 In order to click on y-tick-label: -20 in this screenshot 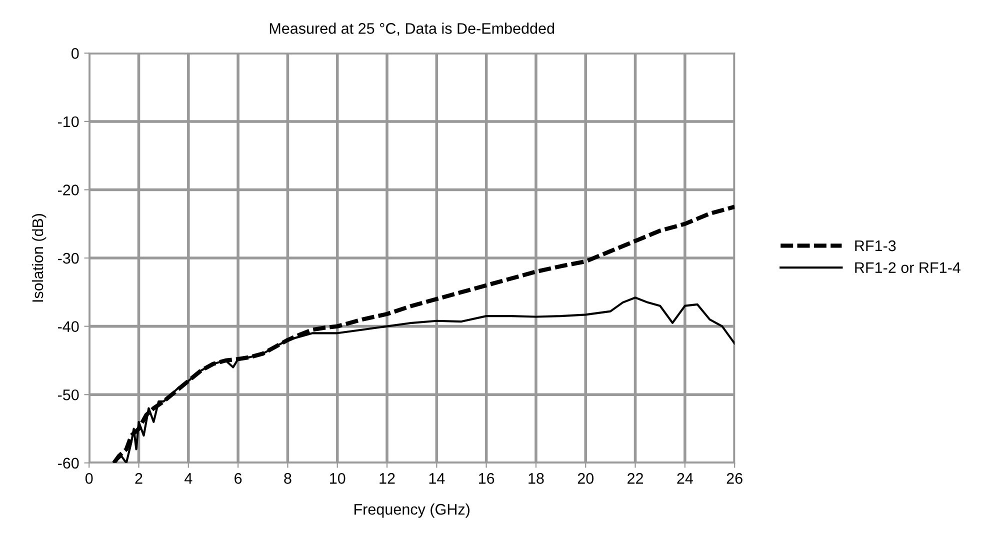, I will do `click(68, 190)`.